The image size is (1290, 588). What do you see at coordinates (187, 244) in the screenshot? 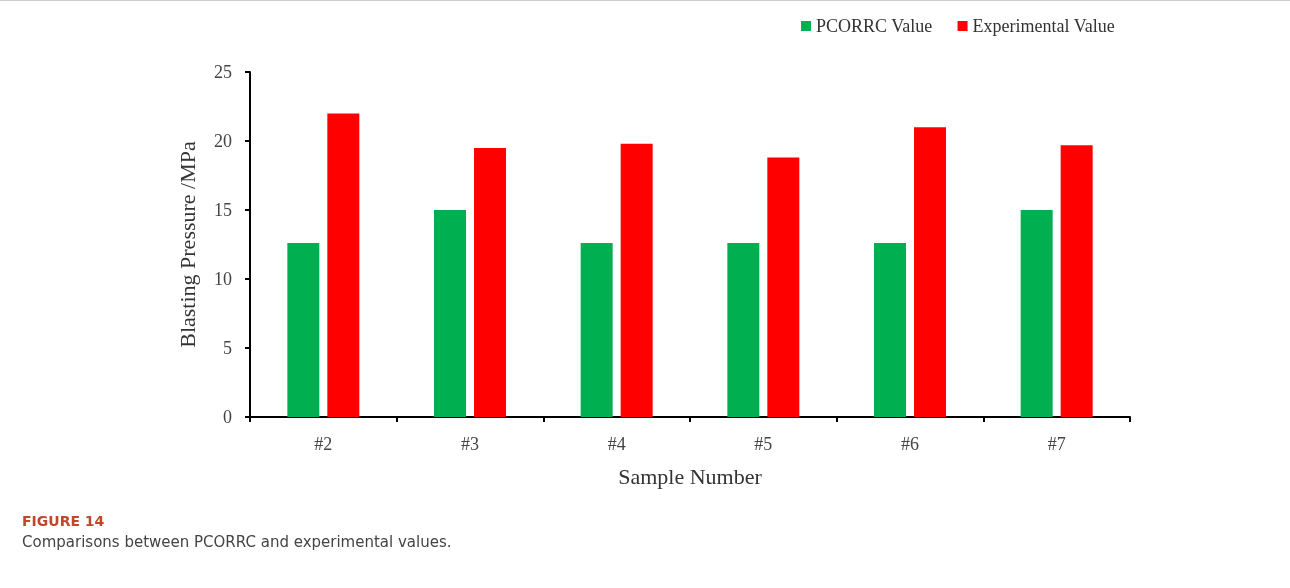
I see `y-axis-title: Blasting Pressure /MPa` at bounding box center [187, 244].